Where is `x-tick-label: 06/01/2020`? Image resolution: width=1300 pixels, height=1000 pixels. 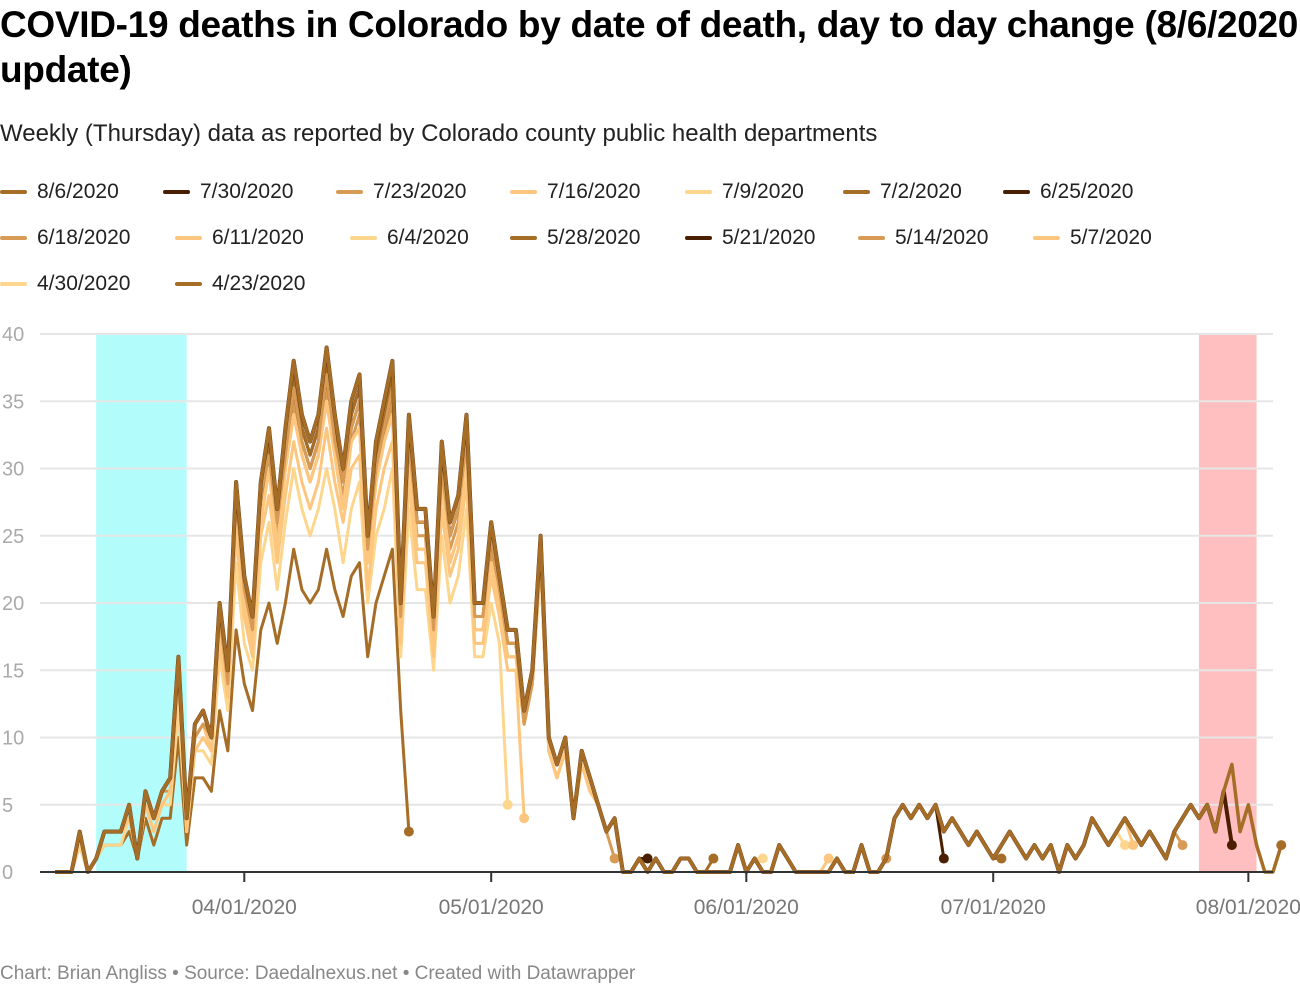 x-tick-label: 06/01/2020 is located at coordinates (746, 907).